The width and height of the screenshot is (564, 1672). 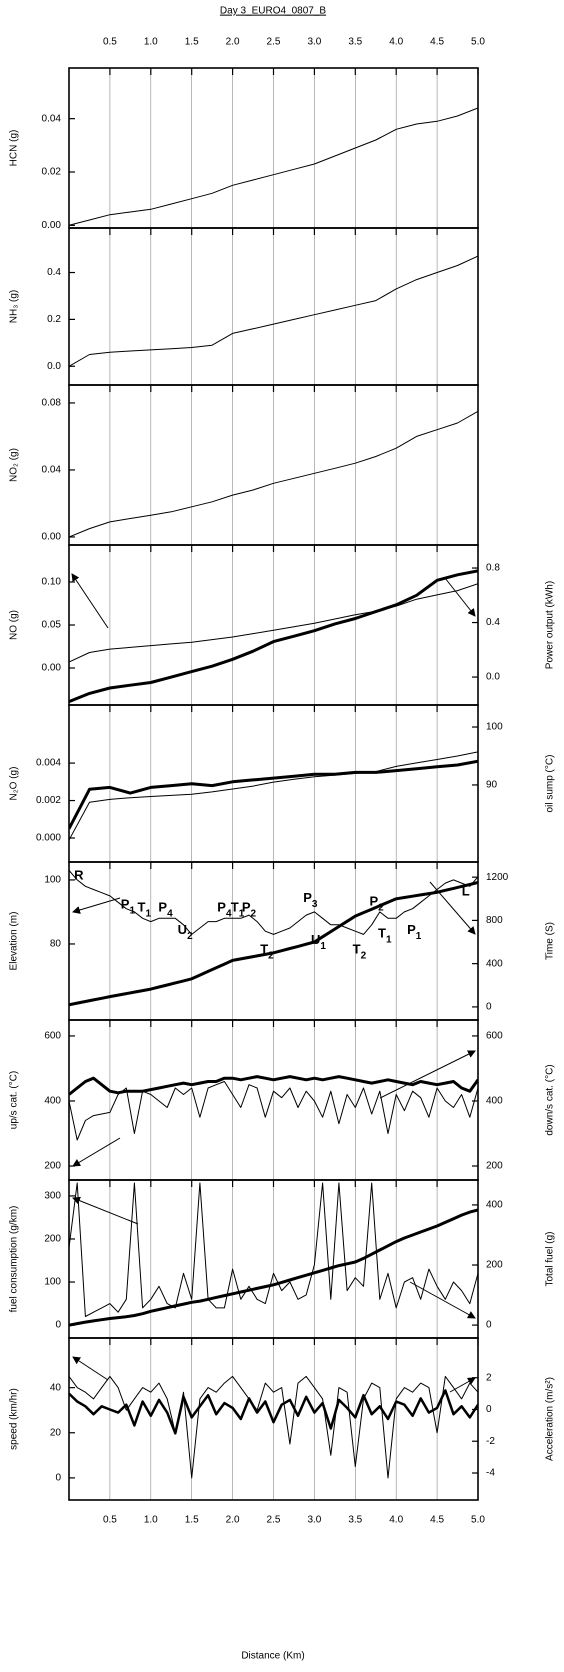 What do you see at coordinates (550, 1419) in the screenshot?
I see `y2-axis-label: Acceleration (m/s²)` at bounding box center [550, 1419].